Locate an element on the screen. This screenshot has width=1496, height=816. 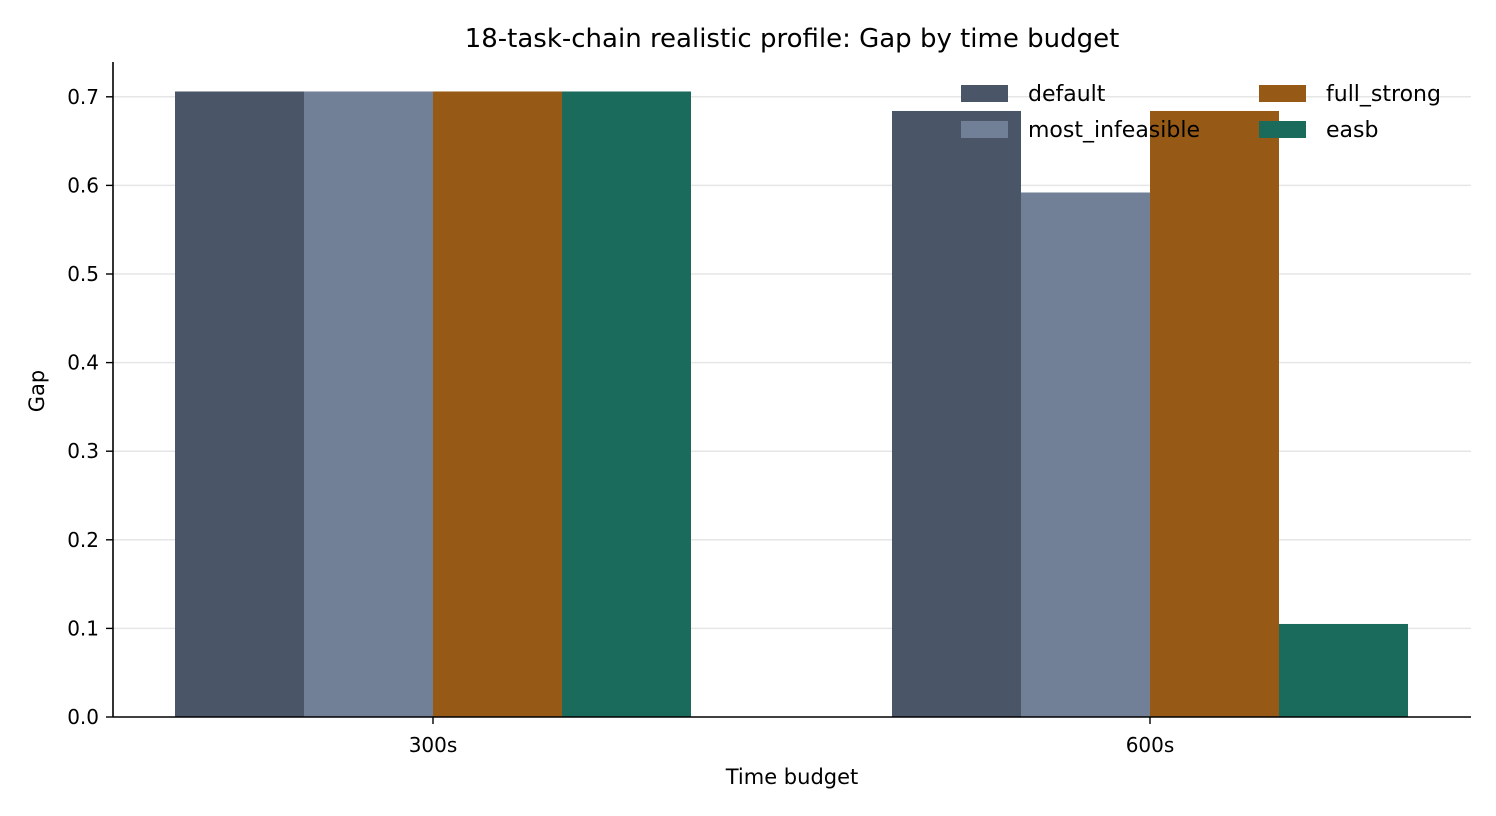
legend-label-most-infeasible: most_infeasible is located at coordinates (1114, 130).